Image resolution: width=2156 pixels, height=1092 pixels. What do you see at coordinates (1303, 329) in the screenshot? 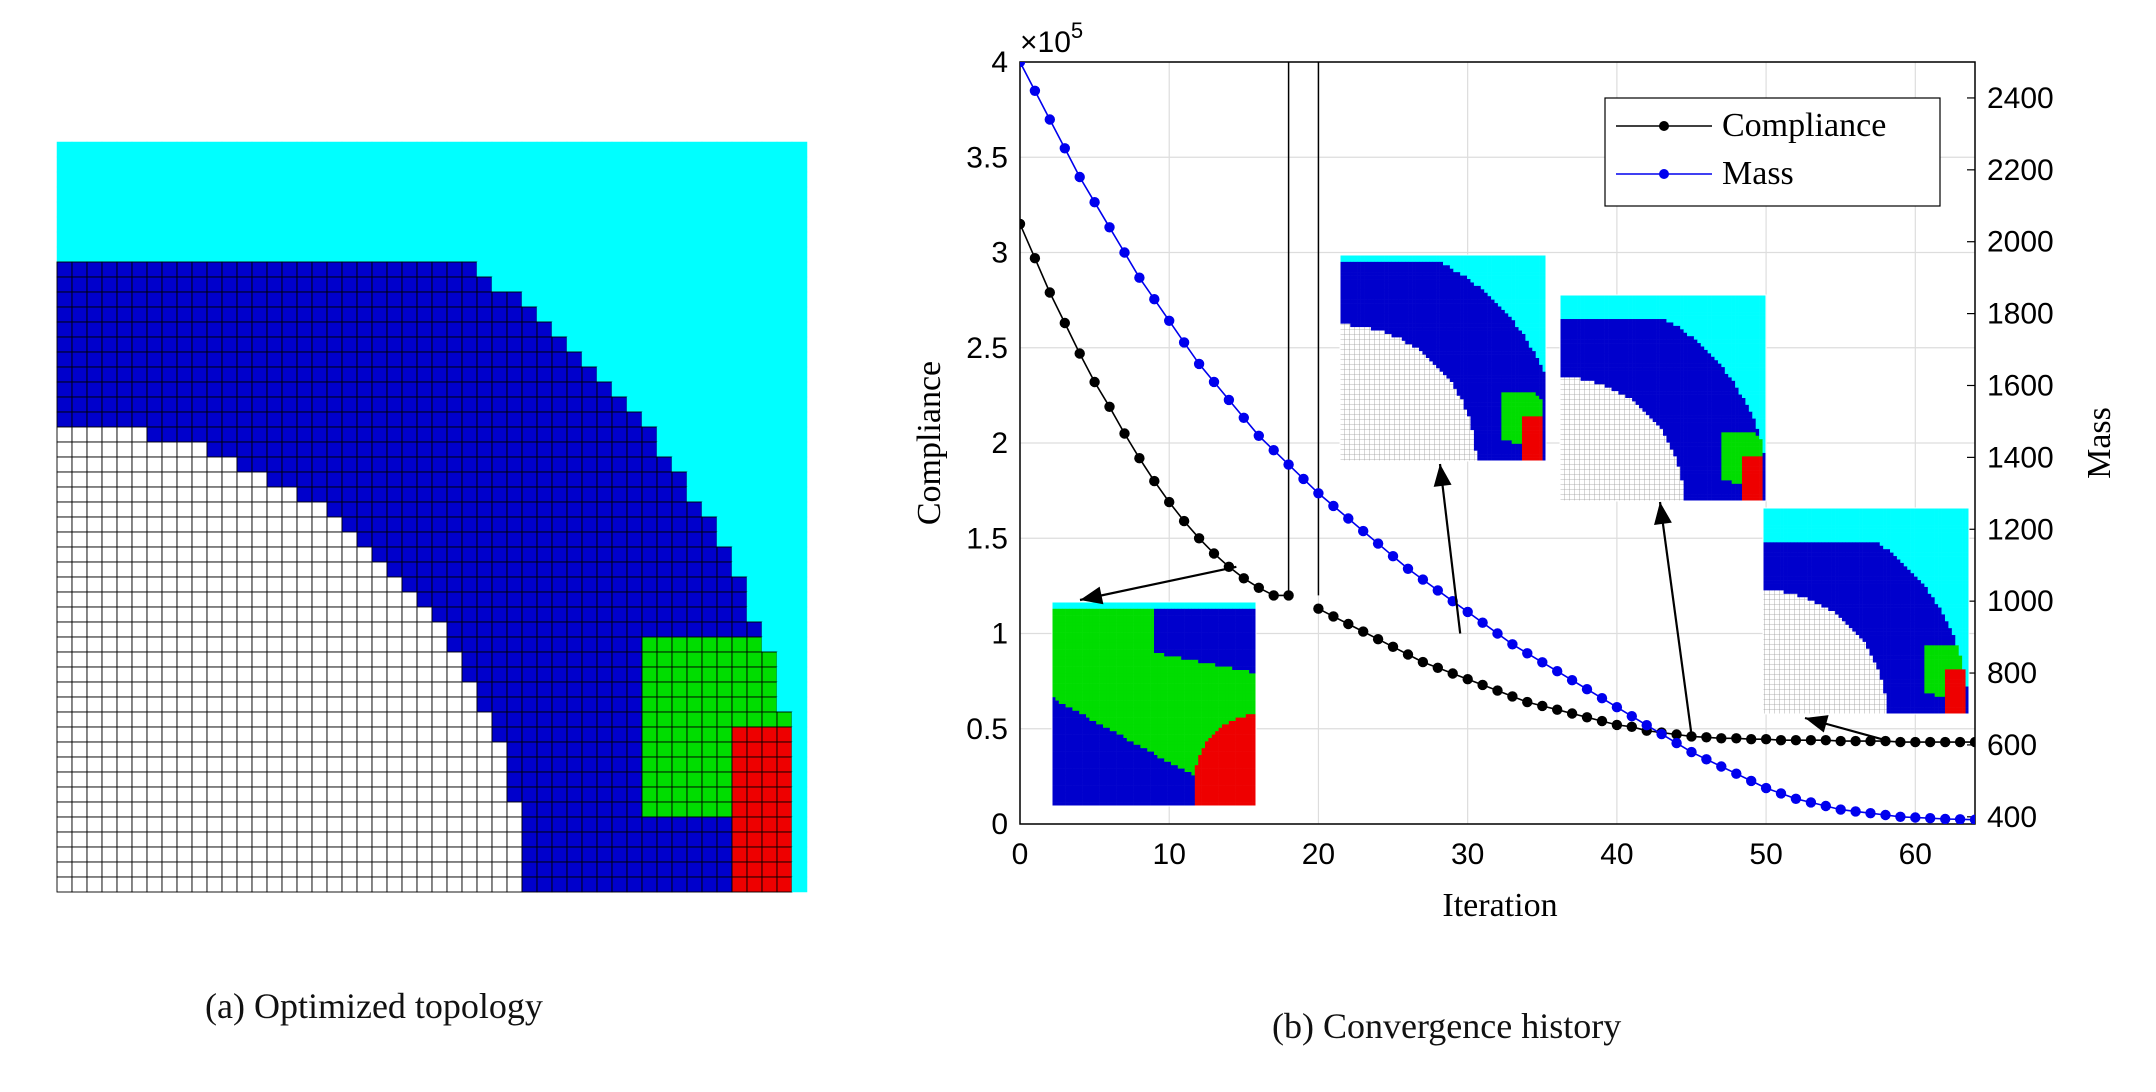
I see `break-lines` at bounding box center [1303, 329].